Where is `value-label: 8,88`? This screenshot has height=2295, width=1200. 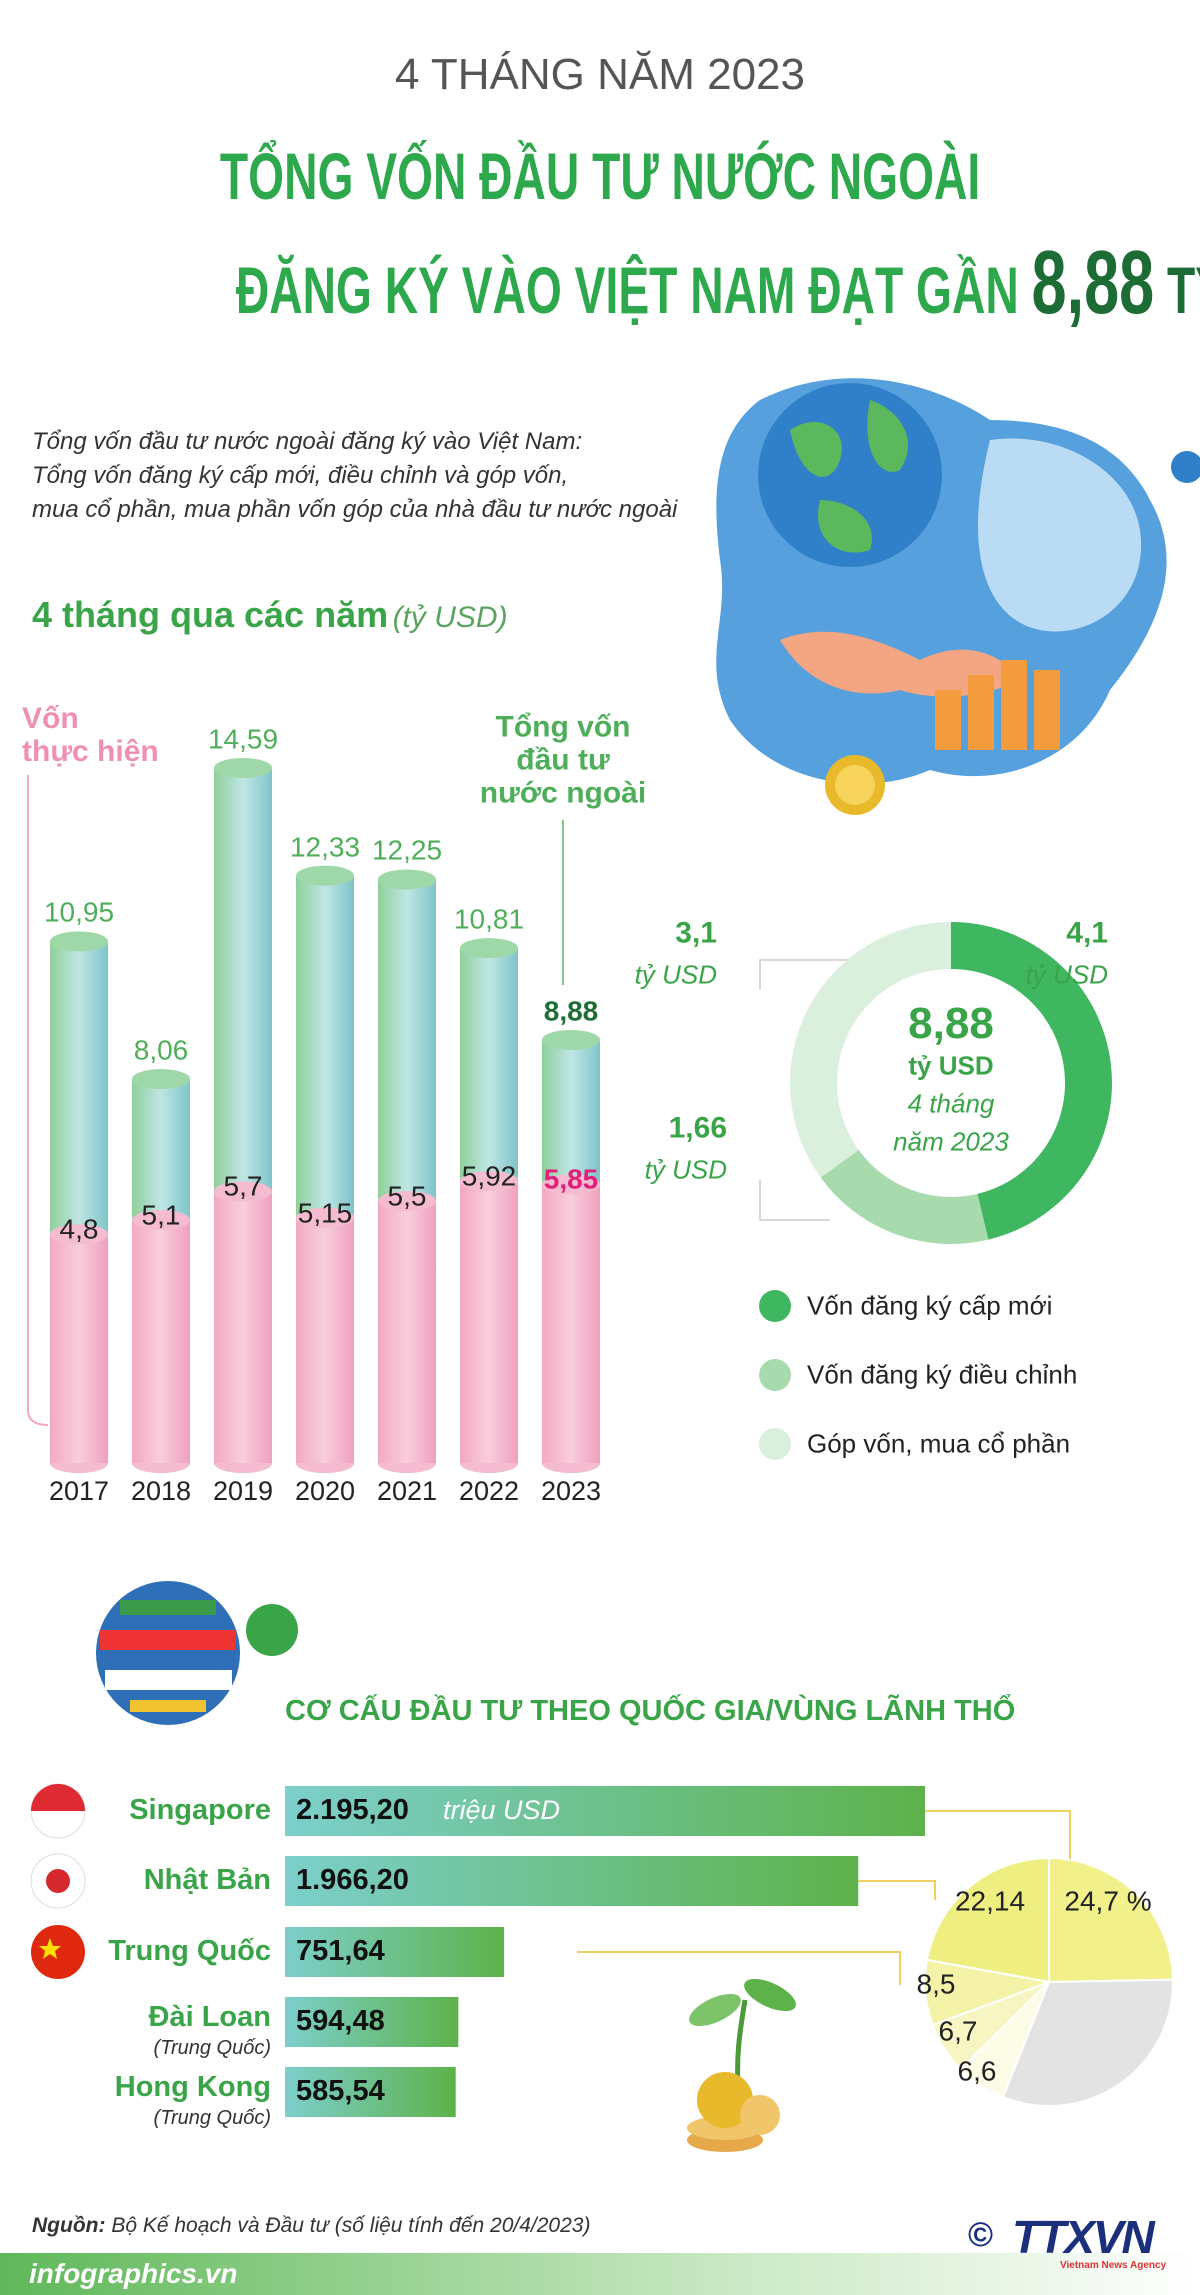 value-label: 8,88 is located at coordinates (571, 1011).